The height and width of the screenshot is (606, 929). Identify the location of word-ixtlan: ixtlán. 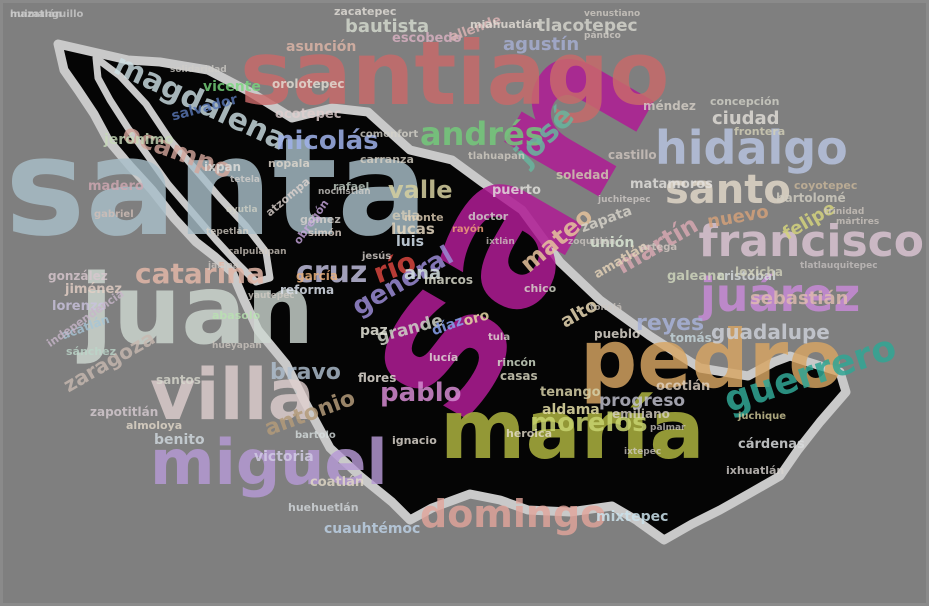
(500, 242).